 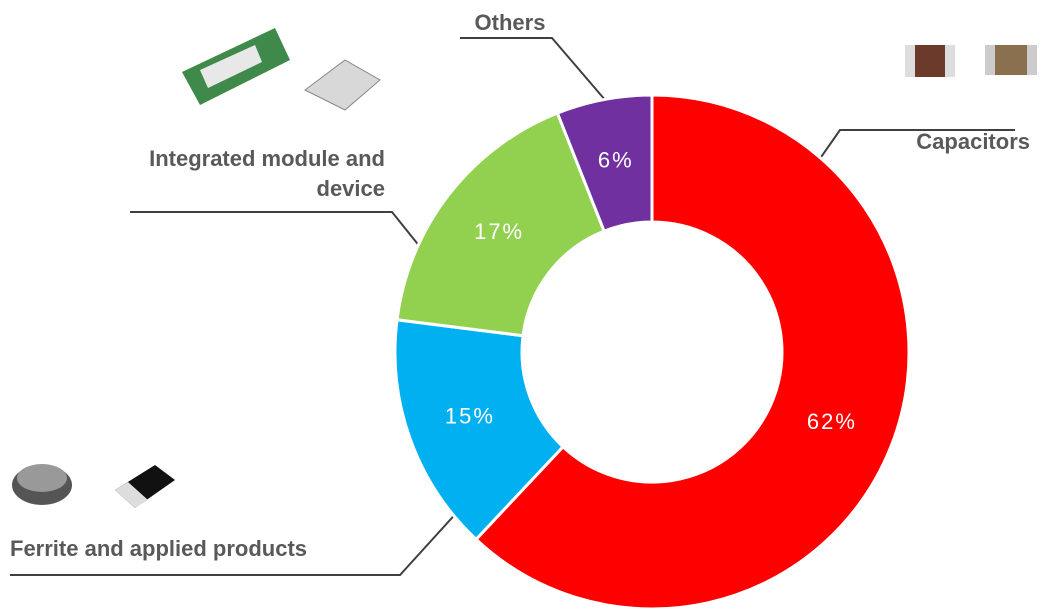 I want to click on value-label: 15%, so click(x=470, y=415).